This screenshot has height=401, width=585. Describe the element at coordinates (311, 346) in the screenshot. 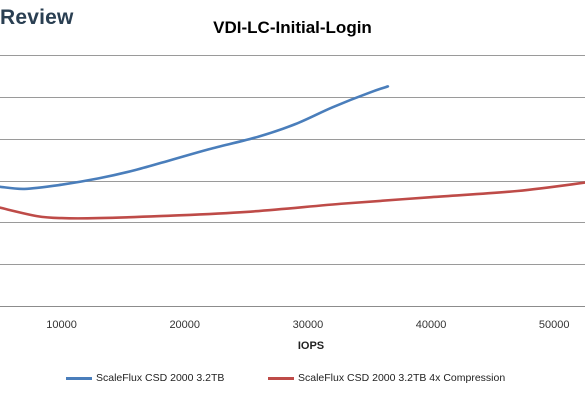

I see `x-axis-label: IOPS` at that location.